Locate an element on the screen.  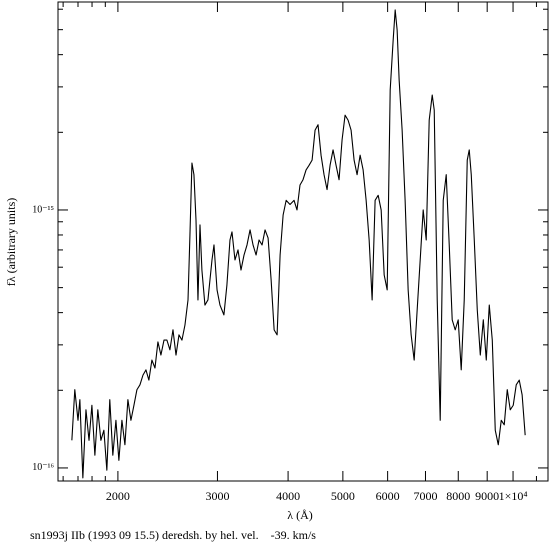
x-tick-label: 3000 is located at coordinates (217, 496).